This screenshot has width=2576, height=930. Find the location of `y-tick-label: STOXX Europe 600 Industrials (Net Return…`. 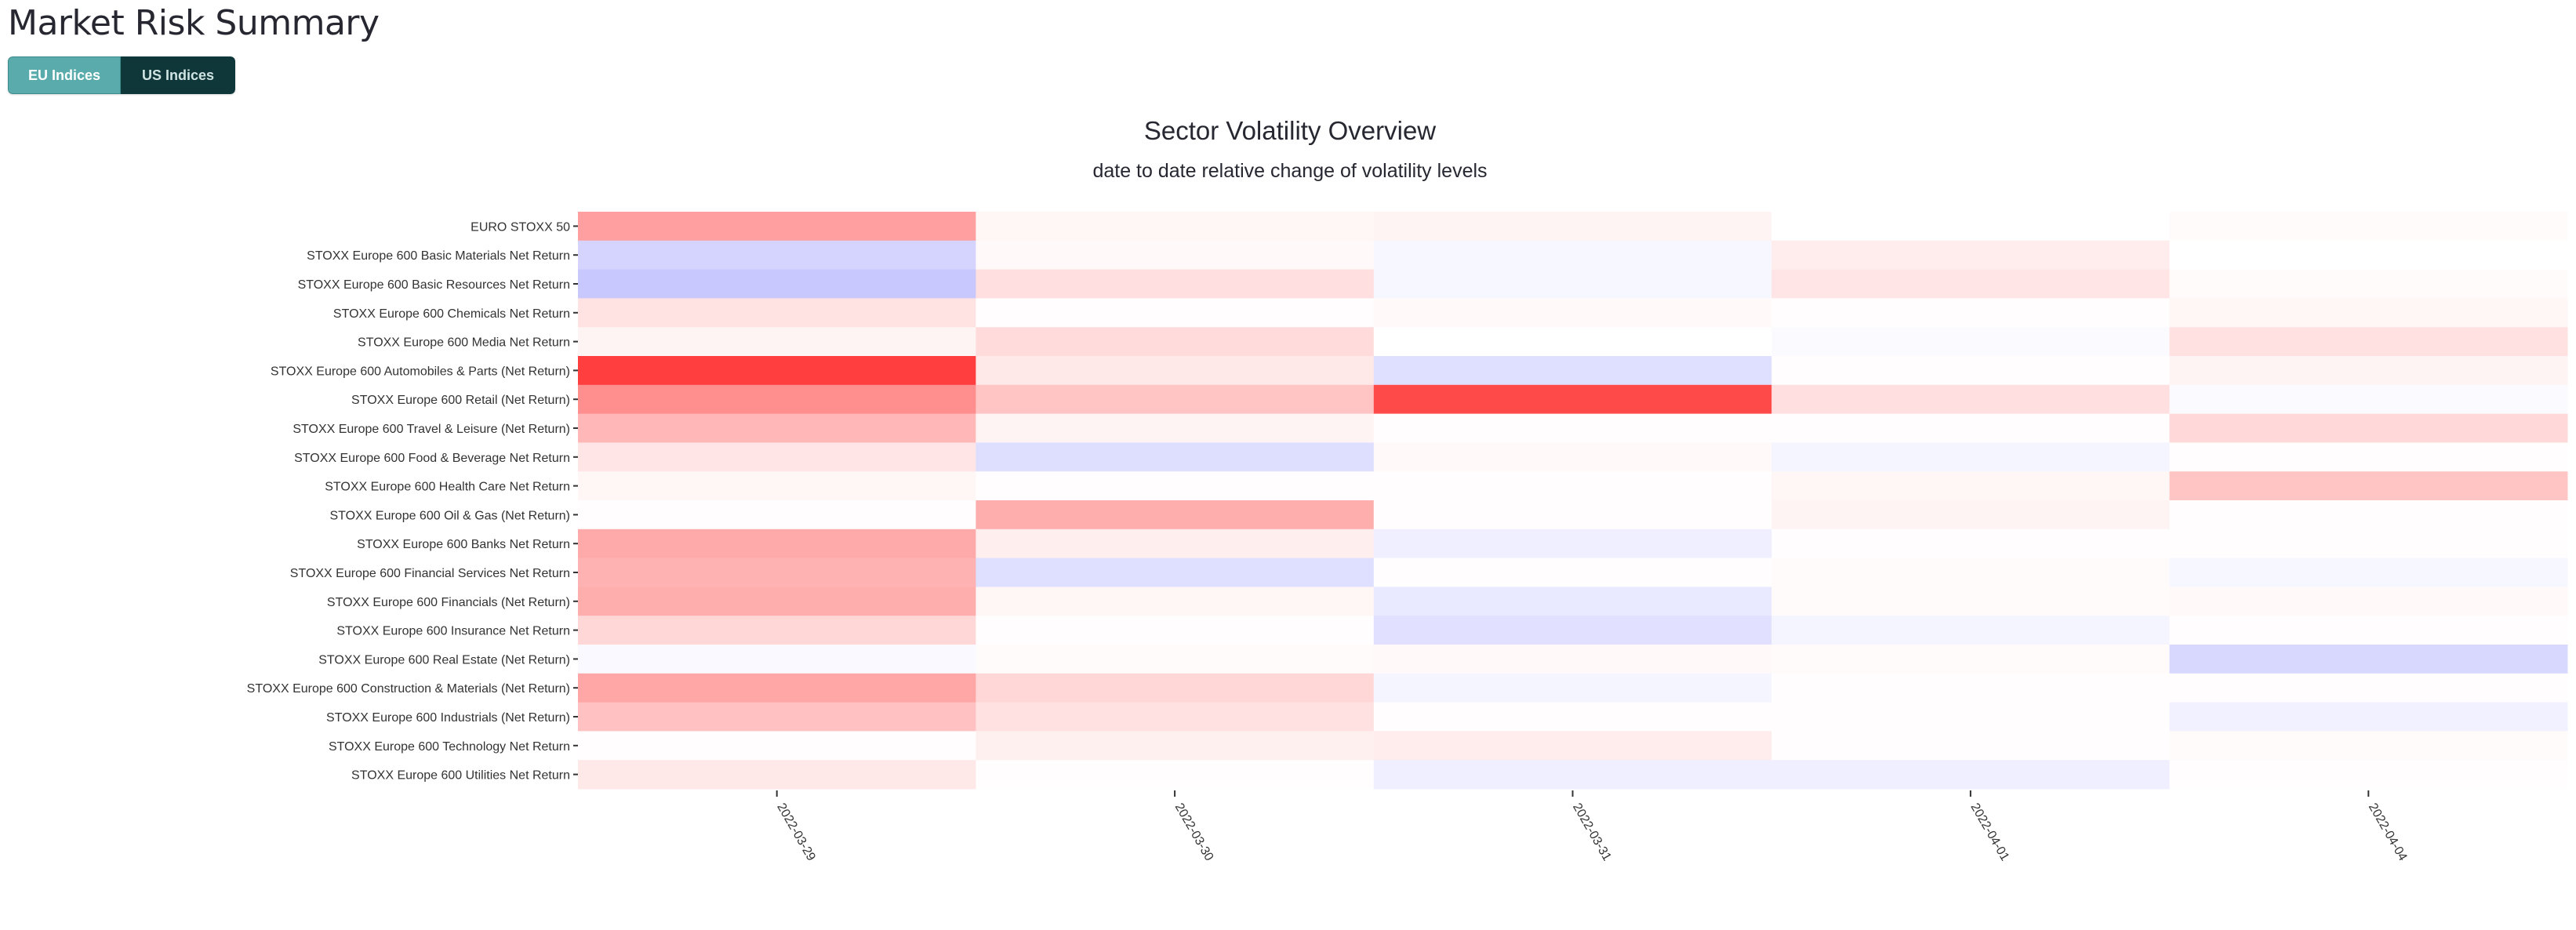

y-tick-label: STOXX Europe 600 Industrials (Net Return… is located at coordinates (448, 718).